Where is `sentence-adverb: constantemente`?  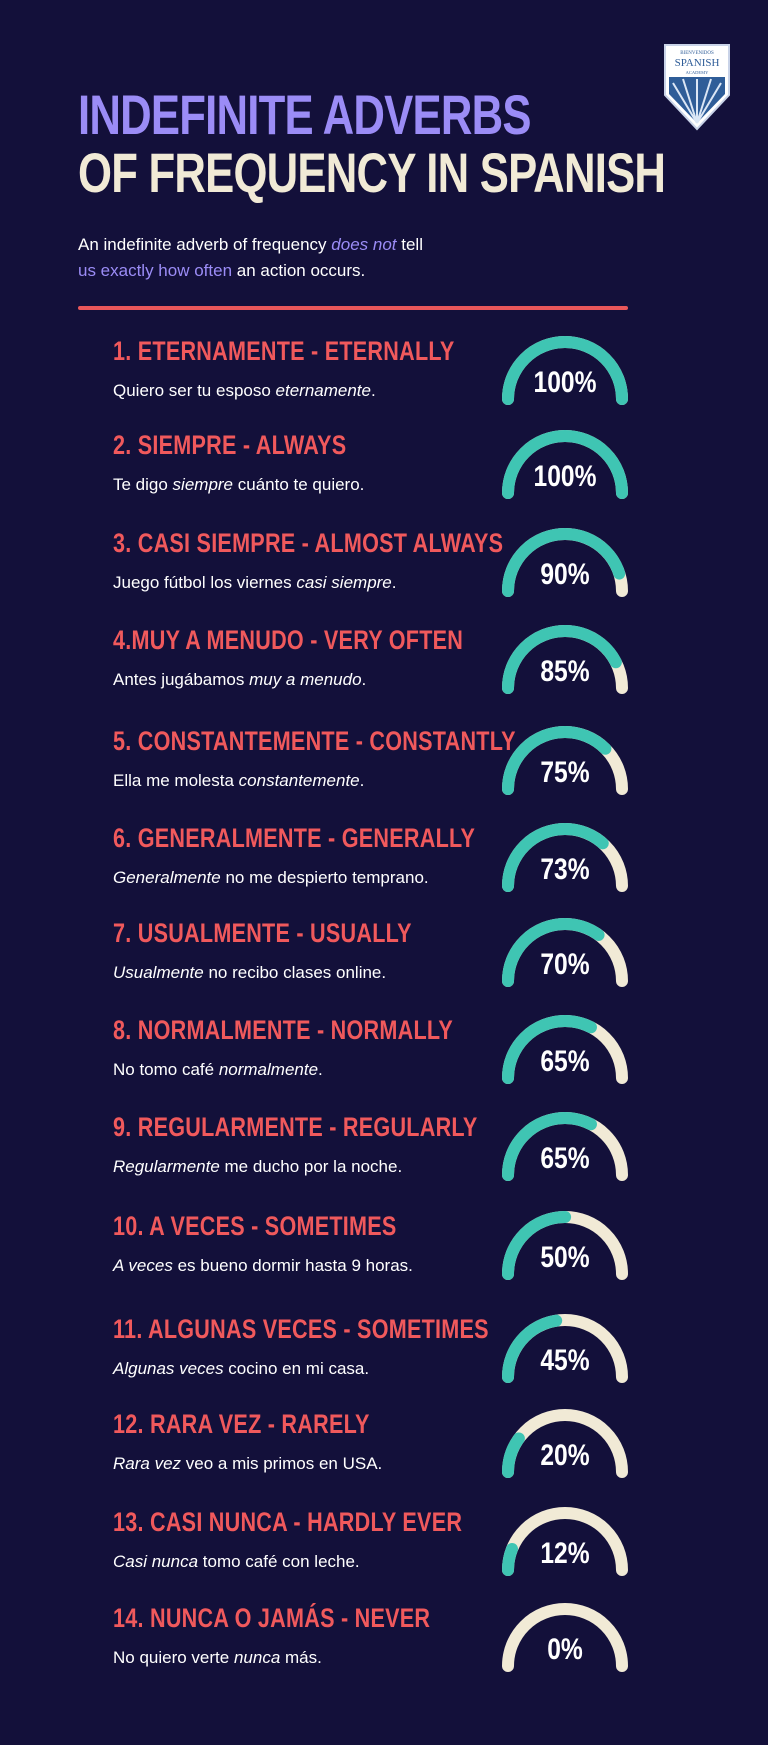 sentence-adverb: constantemente is located at coordinates (299, 780).